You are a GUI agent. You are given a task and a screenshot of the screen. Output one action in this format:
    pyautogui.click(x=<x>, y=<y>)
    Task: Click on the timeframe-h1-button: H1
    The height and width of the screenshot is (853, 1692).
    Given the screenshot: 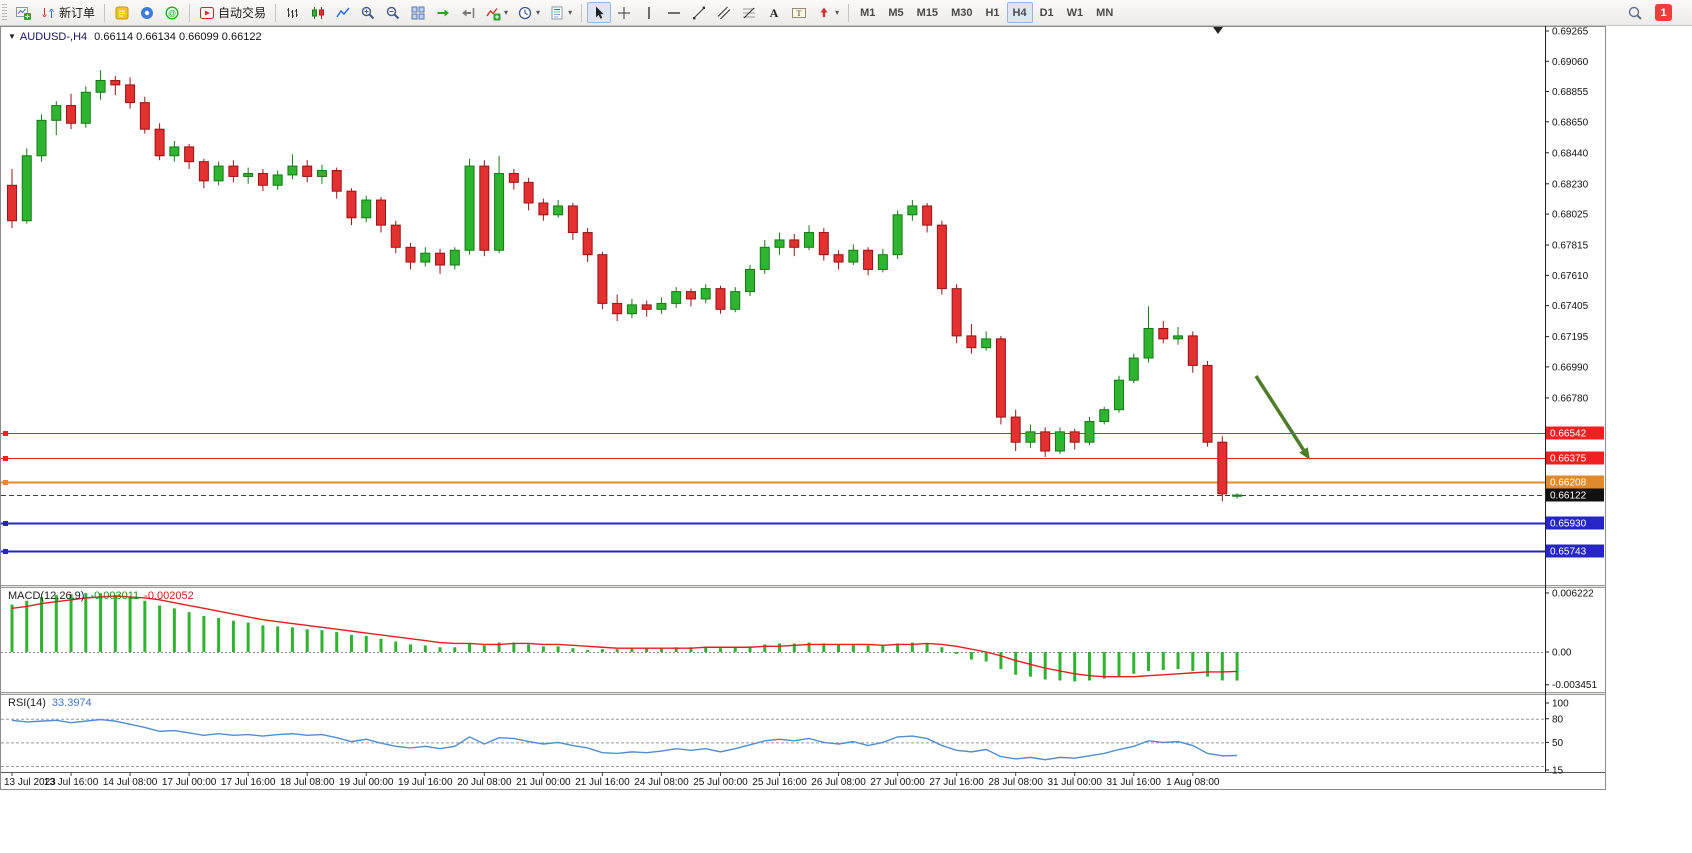 What is the action you would take?
    pyautogui.click(x=992, y=12)
    